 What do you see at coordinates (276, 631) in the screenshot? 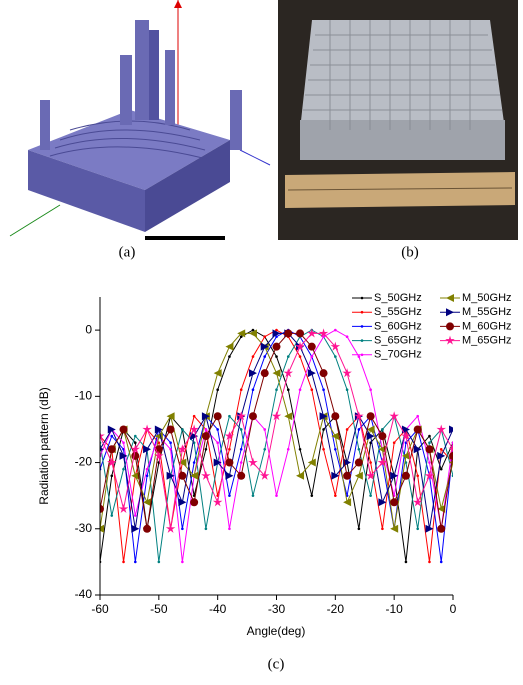
I see `x-axis-label: Angle(deg)` at bounding box center [276, 631].